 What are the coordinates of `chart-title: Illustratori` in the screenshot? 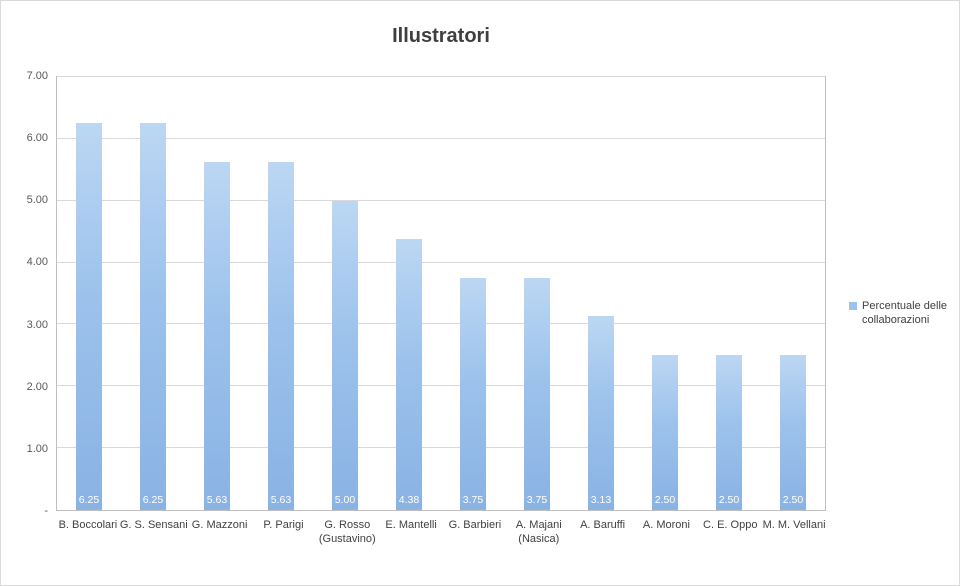 It's located at (441, 36).